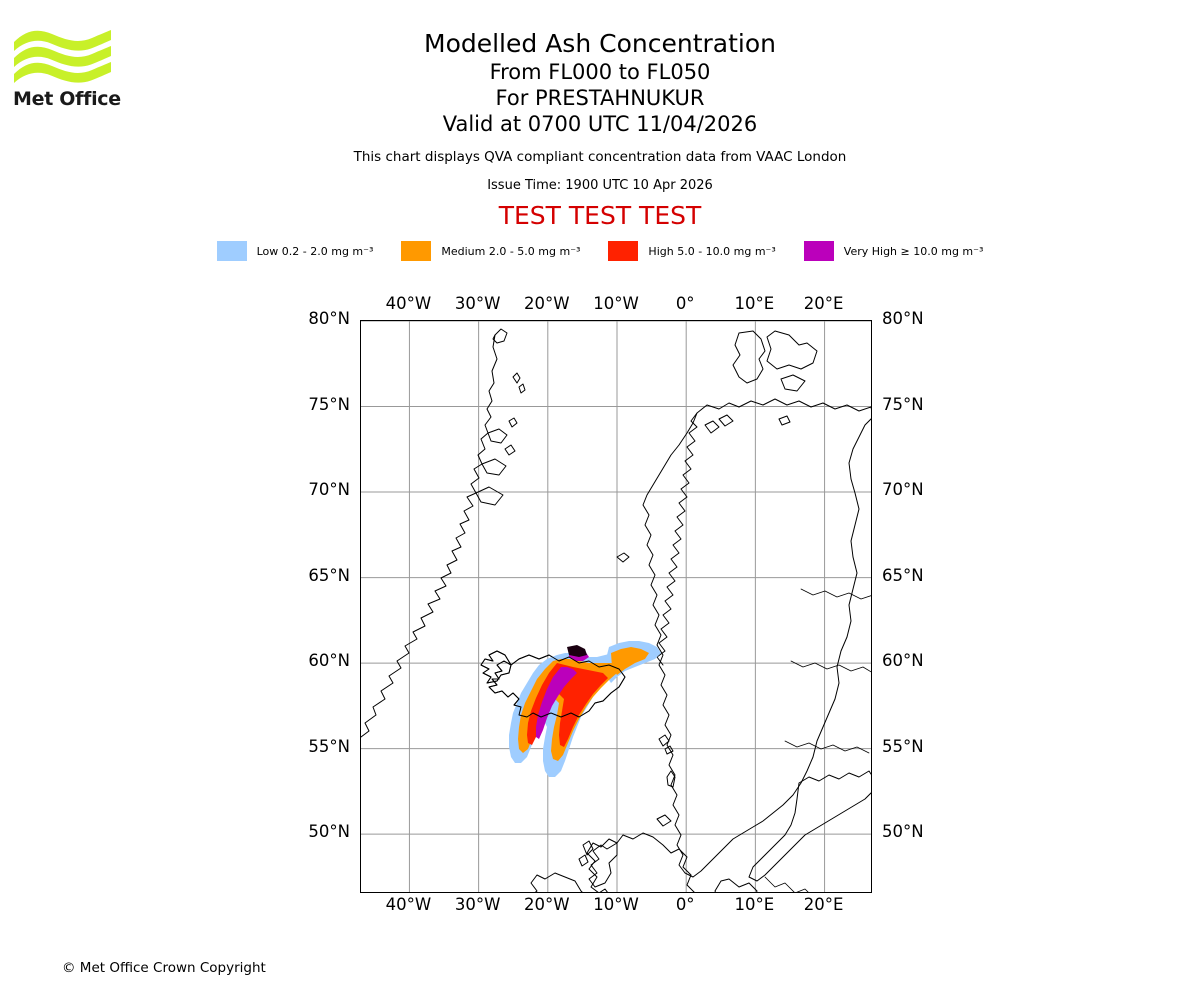  Describe the element at coordinates (756, 638) in the screenshot. I see `coastline-scandinavia` at that location.